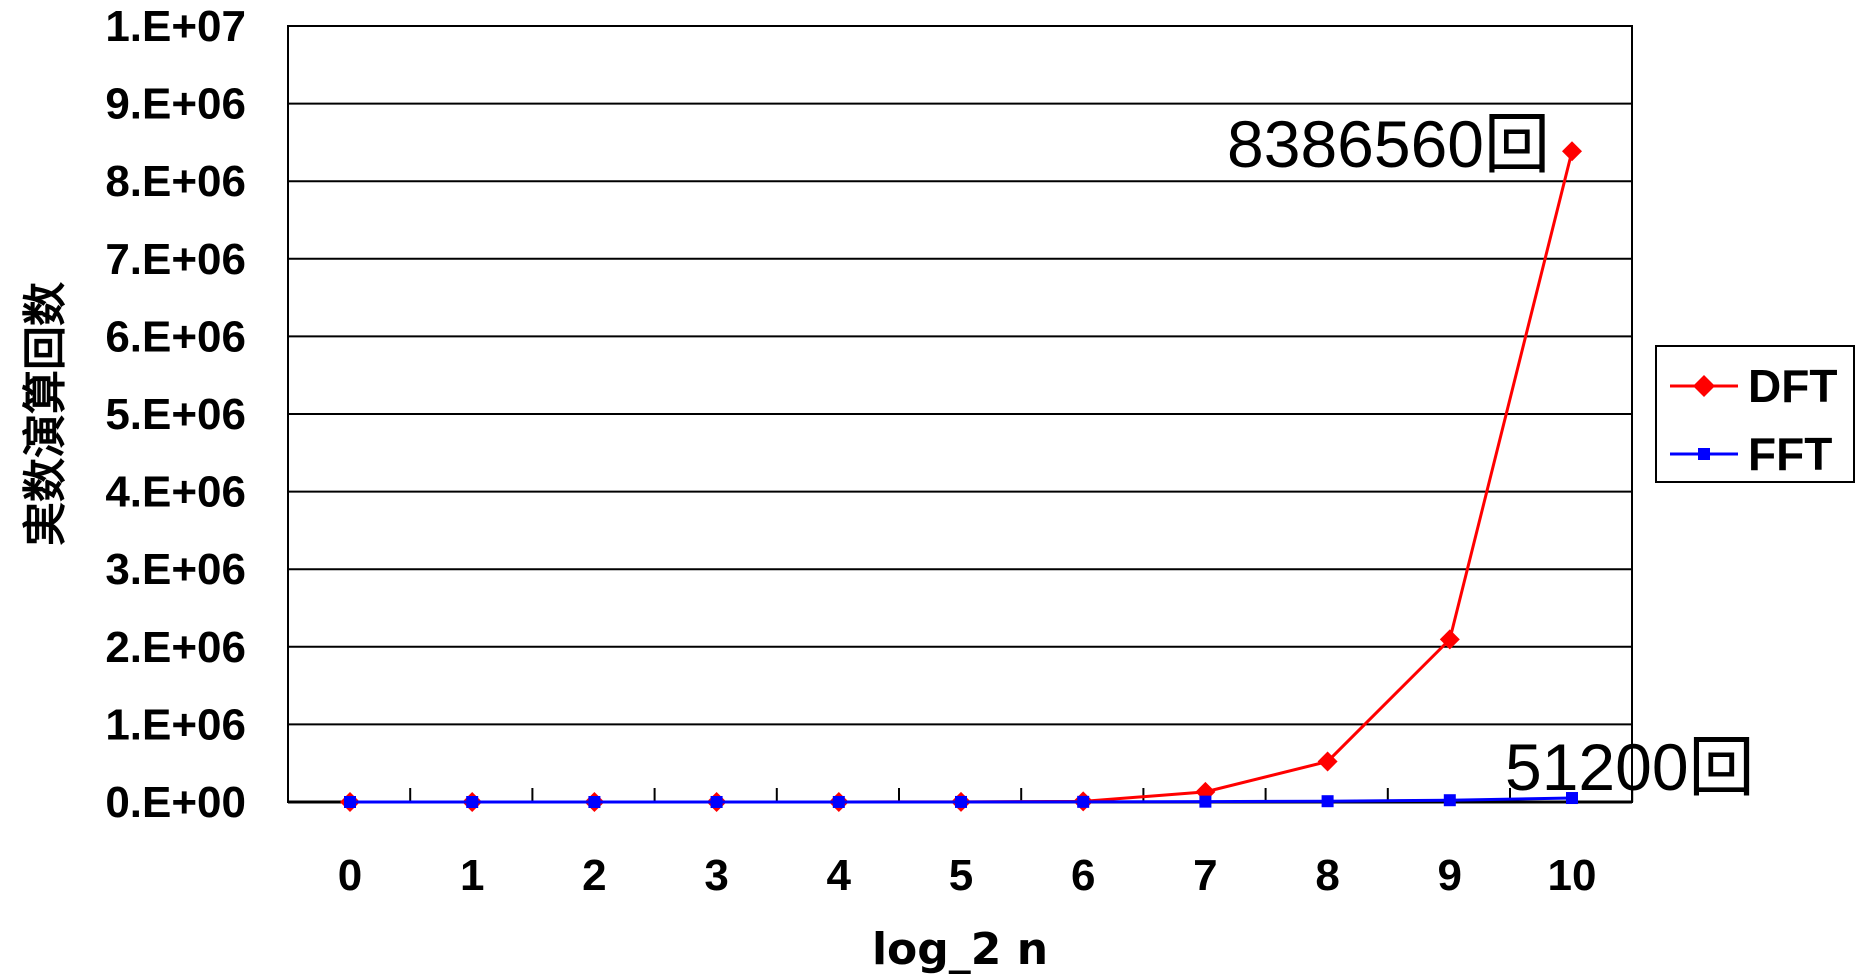 This screenshot has width=1857, height=974. Describe the element at coordinates (716, 875) in the screenshot. I see `x-tick-label: 3` at that location.